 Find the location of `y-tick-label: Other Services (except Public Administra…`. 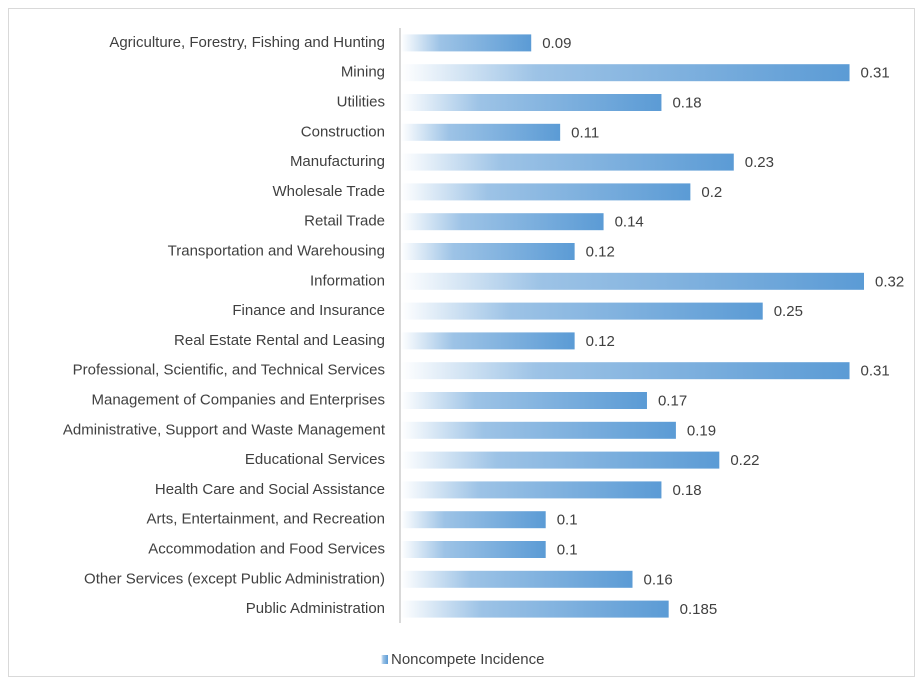

y-tick-label: Other Services (except Public Administra… is located at coordinates (234, 578).